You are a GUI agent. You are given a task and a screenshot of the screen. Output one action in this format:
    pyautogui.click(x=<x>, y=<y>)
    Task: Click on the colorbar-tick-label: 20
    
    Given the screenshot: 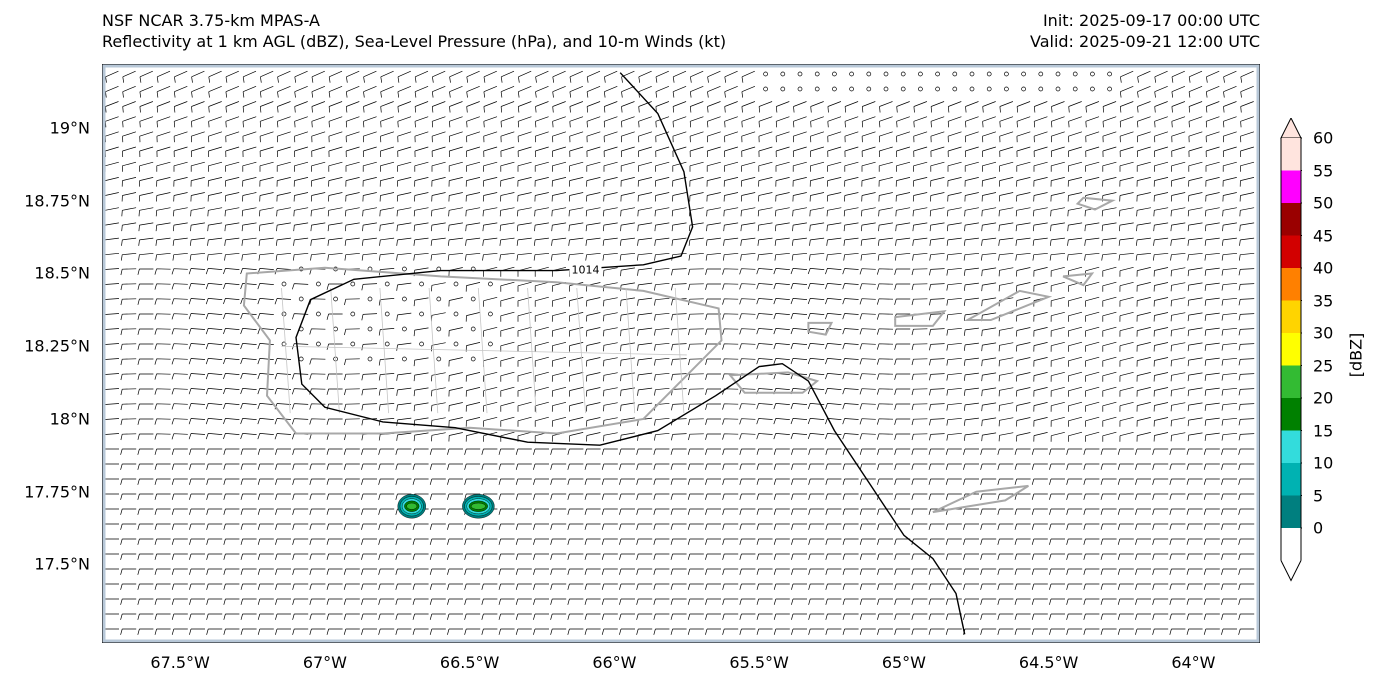 What is the action you would take?
    pyautogui.click(x=1323, y=398)
    